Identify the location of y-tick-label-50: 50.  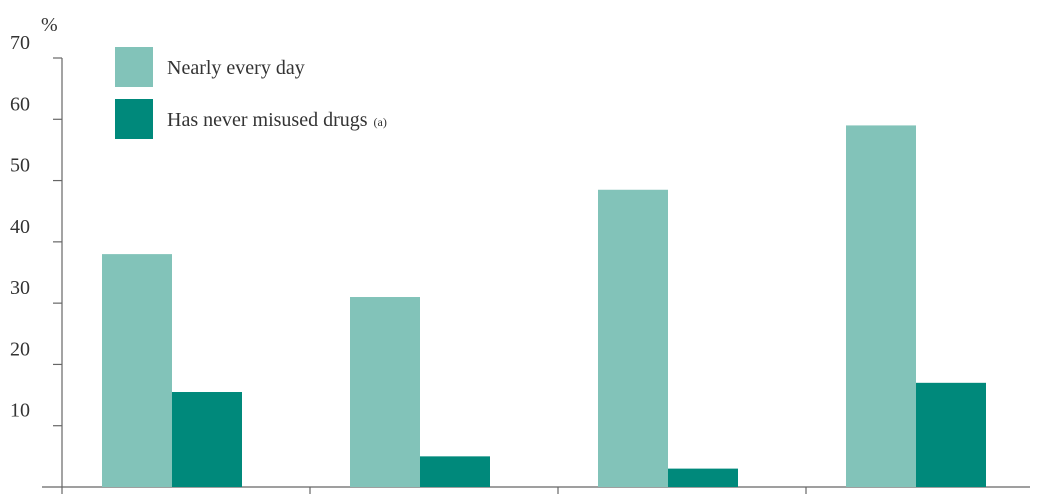
(20, 166).